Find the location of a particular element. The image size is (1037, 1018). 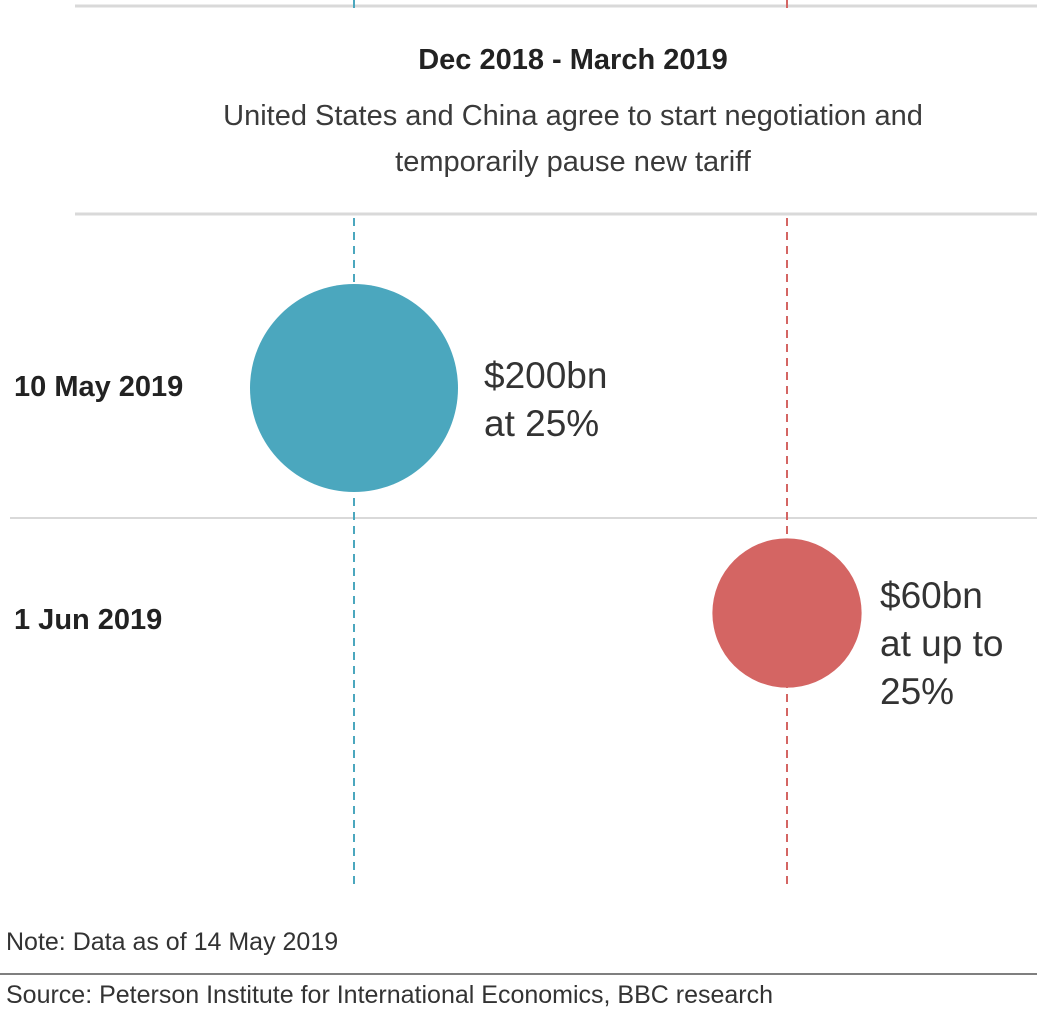

bubble-label-200bn: $200bn at 25% is located at coordinates (545, 400).